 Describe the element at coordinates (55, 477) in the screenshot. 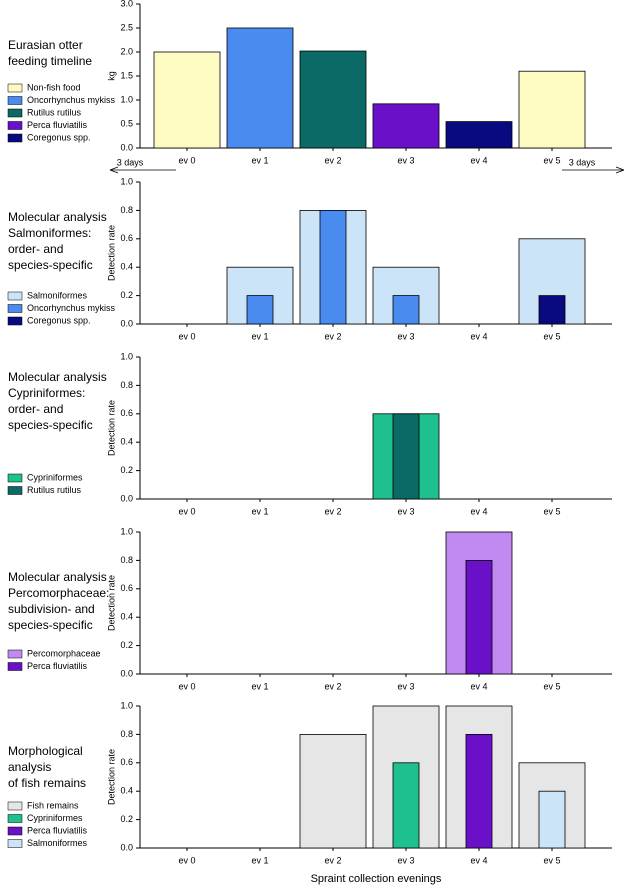

I see `legend-label: Cypriniformes` at that location.